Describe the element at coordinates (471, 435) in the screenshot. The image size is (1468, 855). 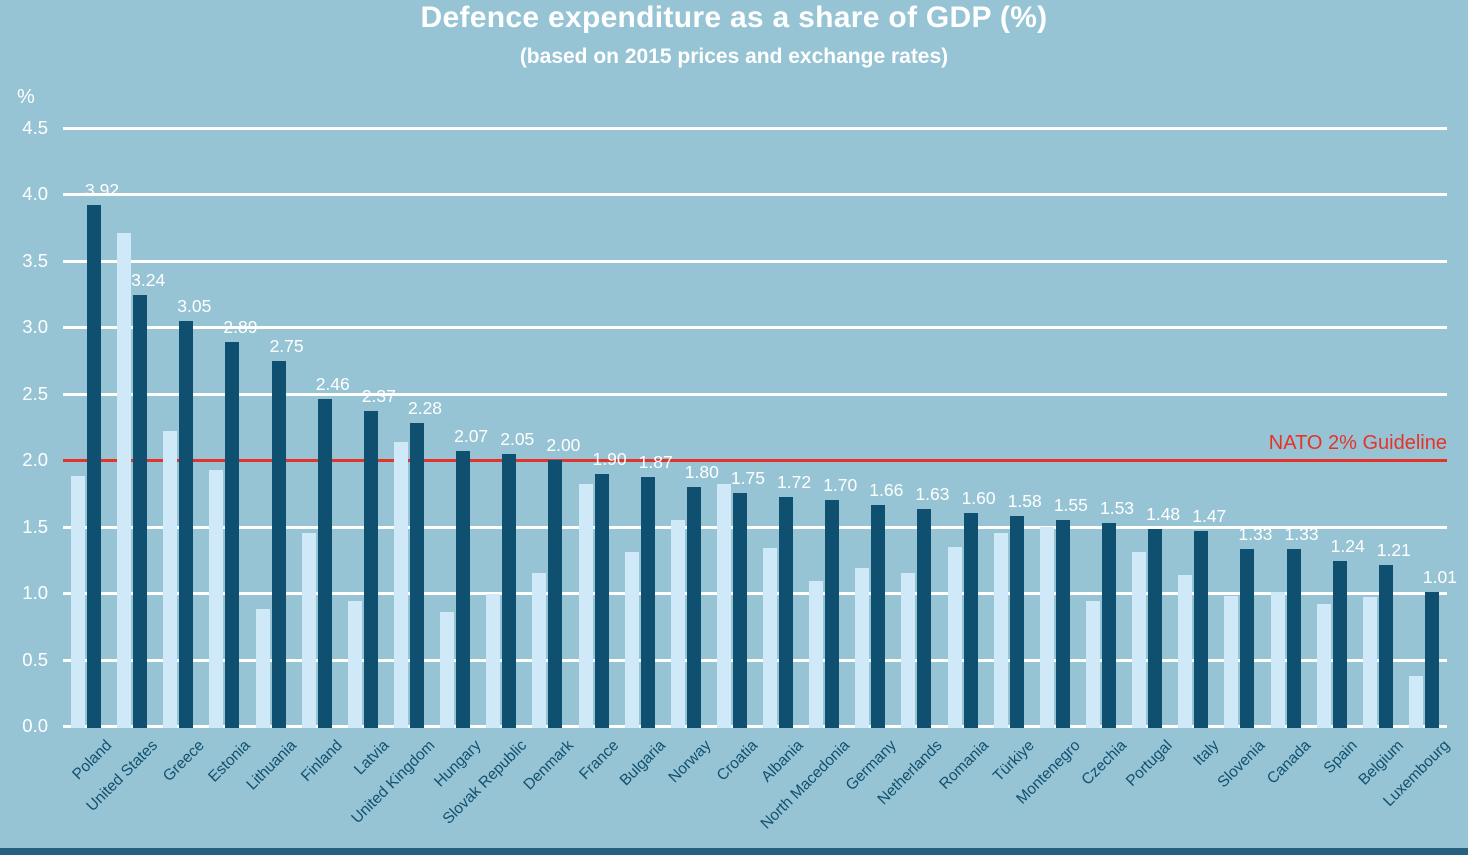
I see `value-label: 2.07` at that location.